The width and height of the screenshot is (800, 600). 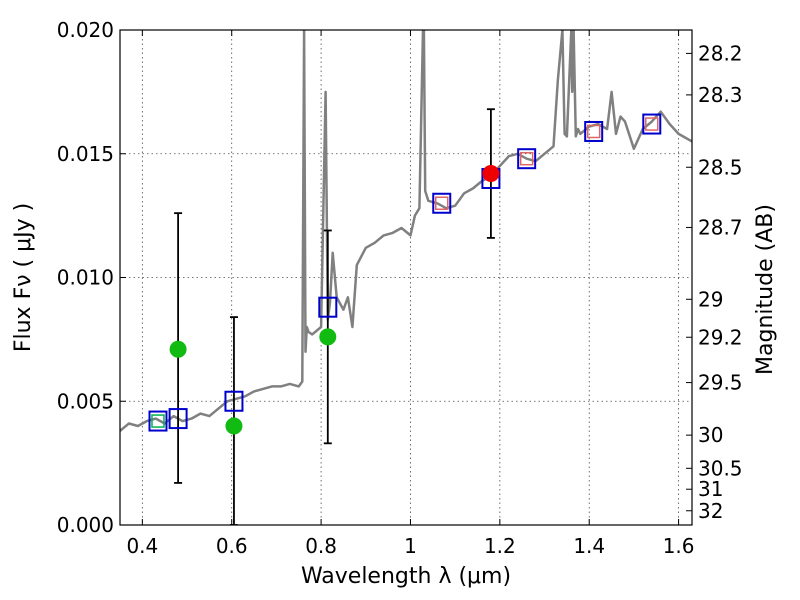 What do you see at coordinates (720, 53) in the screenshot?
I see `y2-tick-label: 28.2` at bounding box center [720, 53].